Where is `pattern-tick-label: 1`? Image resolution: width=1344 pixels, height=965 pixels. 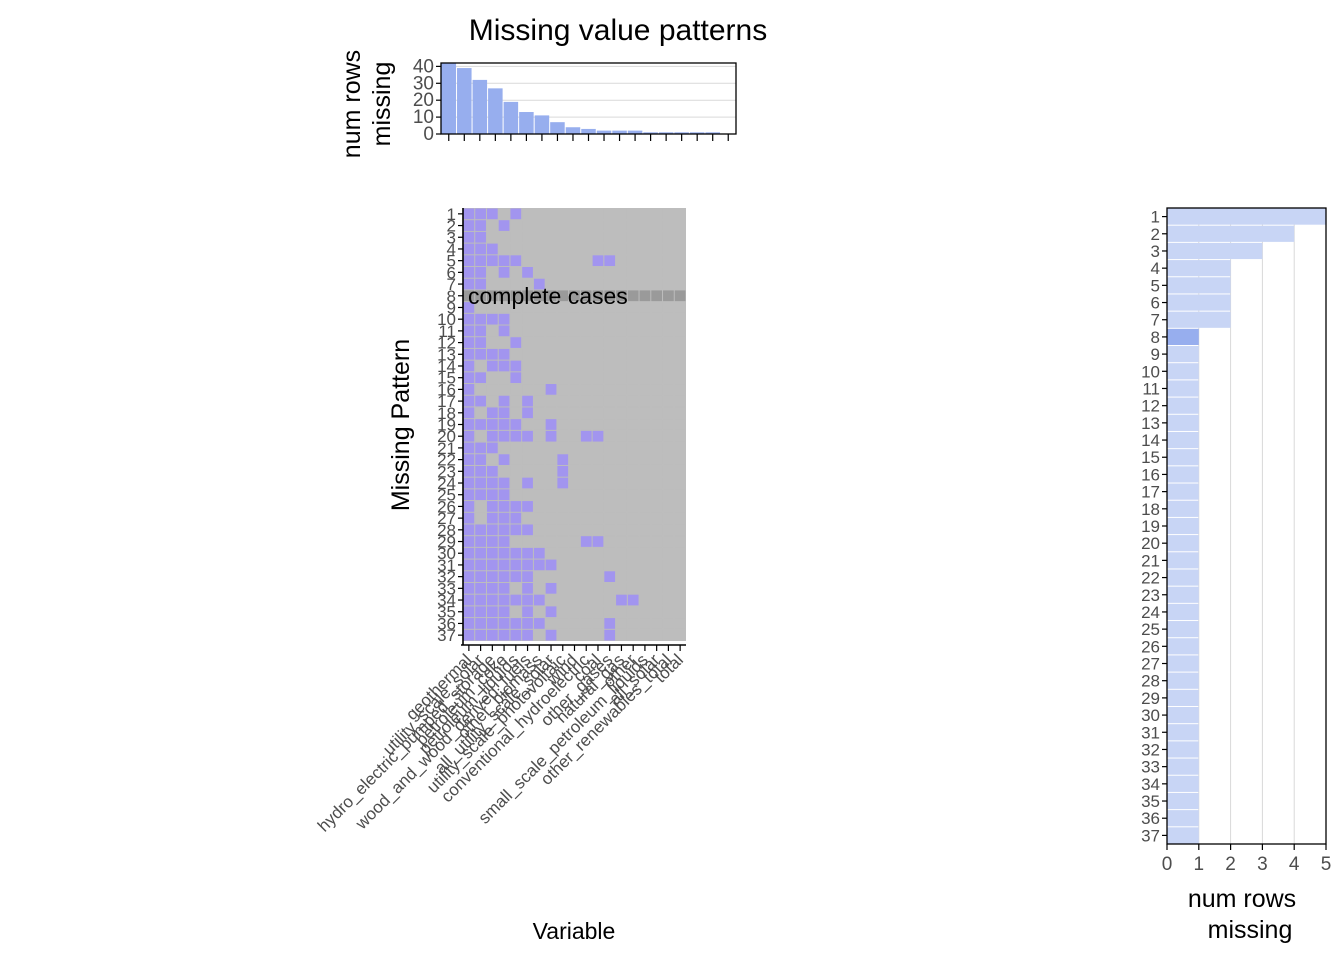 pattern-tick-label: 1 is located at coordinates (451, 214).